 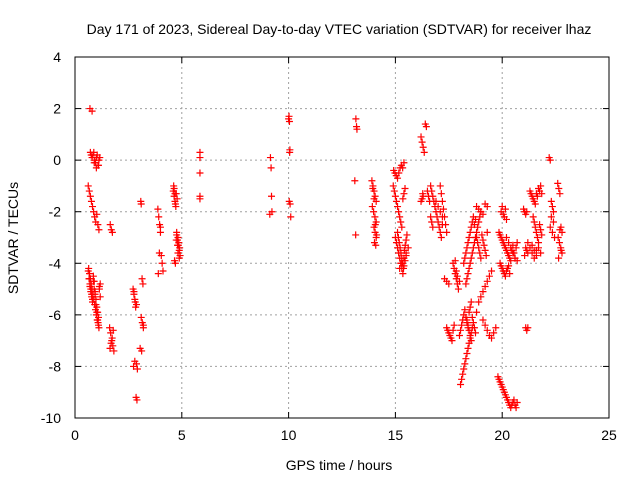 I want to click on x-tick-label: 0, so click(x=75, y=435).